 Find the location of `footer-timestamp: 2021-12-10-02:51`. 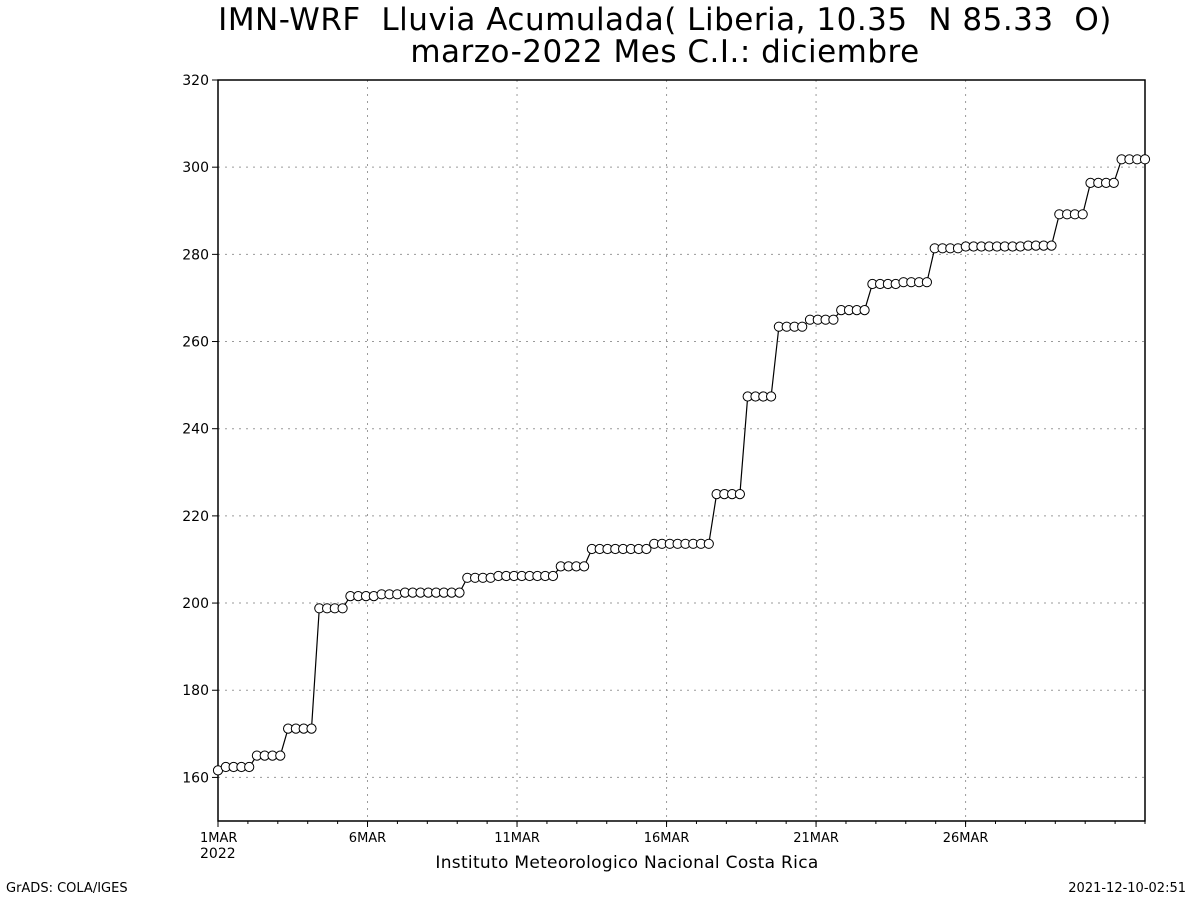

footer-timestamp: 2021-12-10-02:51 is located at coordinates (1127, 888).